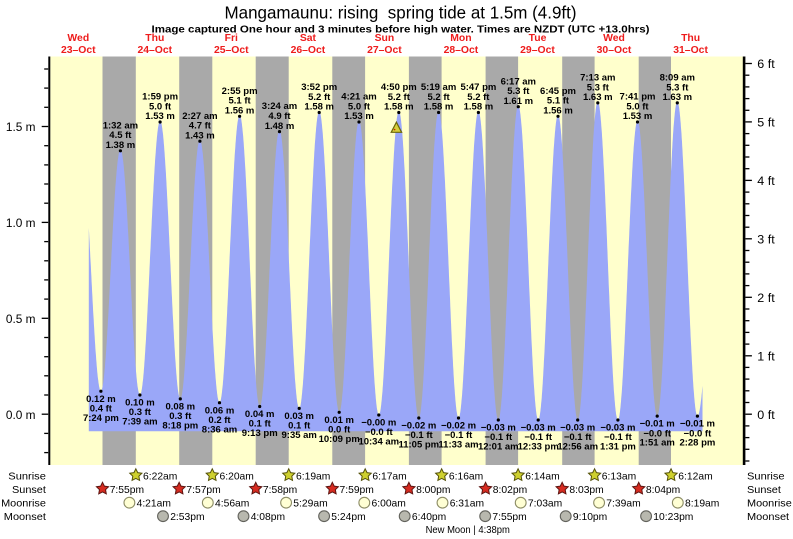 The height and width of the screenshot is (539, 793). Describe the element at coordinates (357, 490) in the screenshot. I see `svg-text: 7:59pm` at that location.